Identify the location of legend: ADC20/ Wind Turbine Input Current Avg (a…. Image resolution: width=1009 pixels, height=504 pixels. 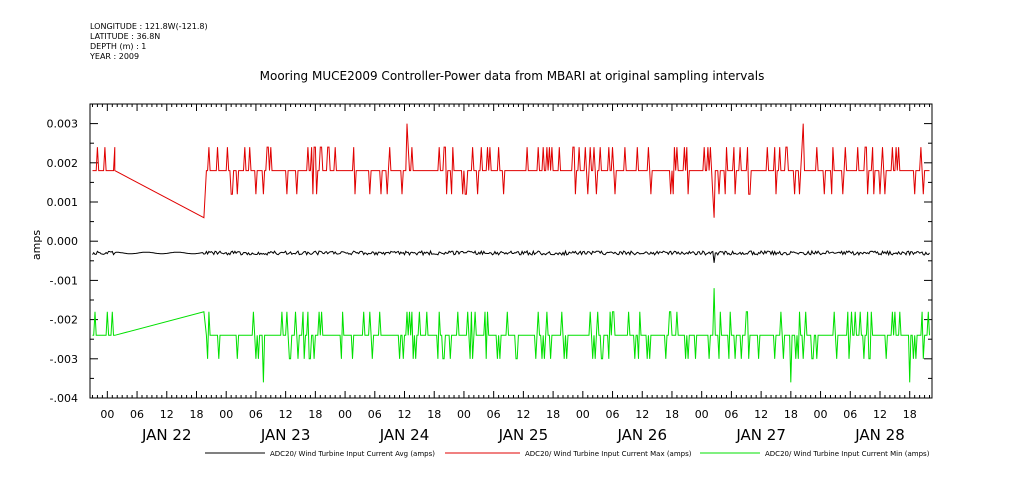
(567, 454).